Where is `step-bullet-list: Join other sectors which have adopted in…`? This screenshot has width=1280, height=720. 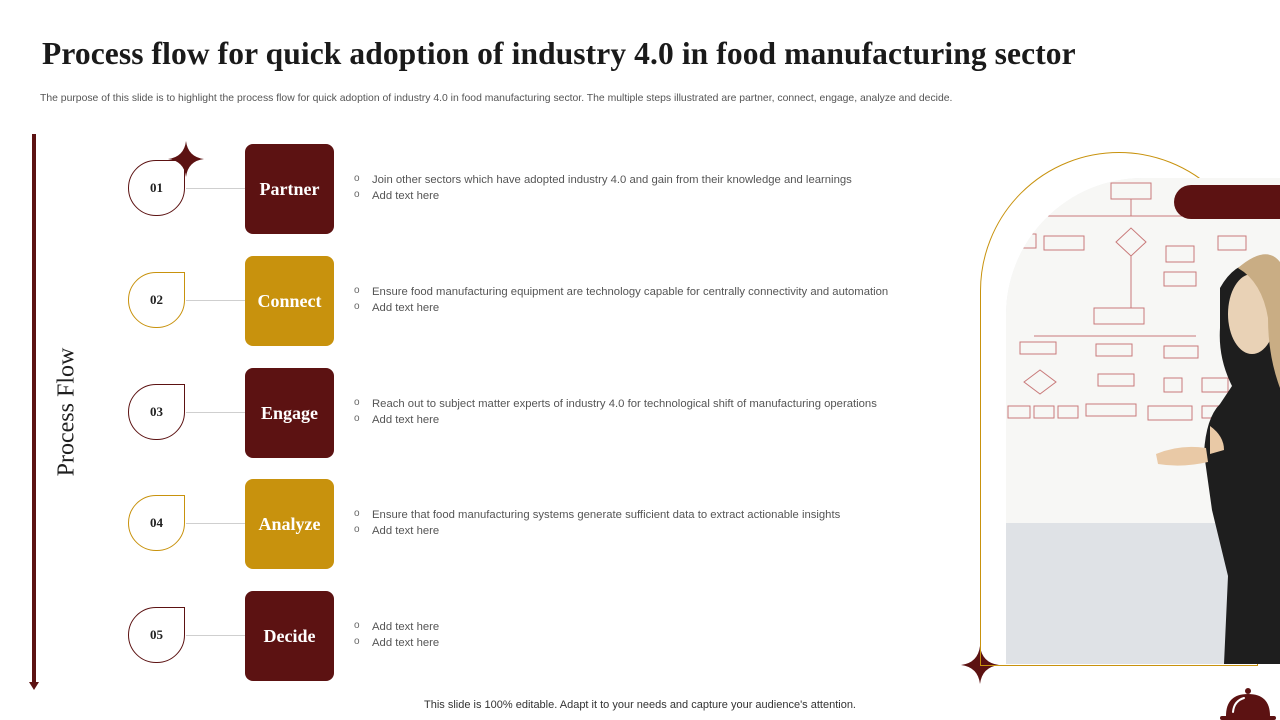
step-bullet-list: Join other sectors which have adopted in… is located at coordinates (603, 187).